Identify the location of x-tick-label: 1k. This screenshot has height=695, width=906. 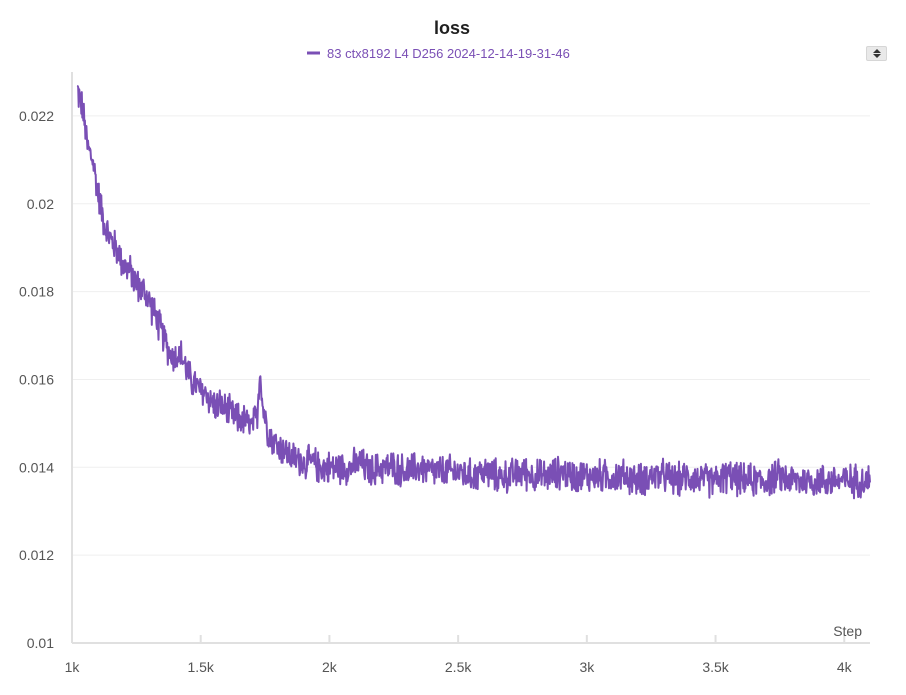
(73, 667).